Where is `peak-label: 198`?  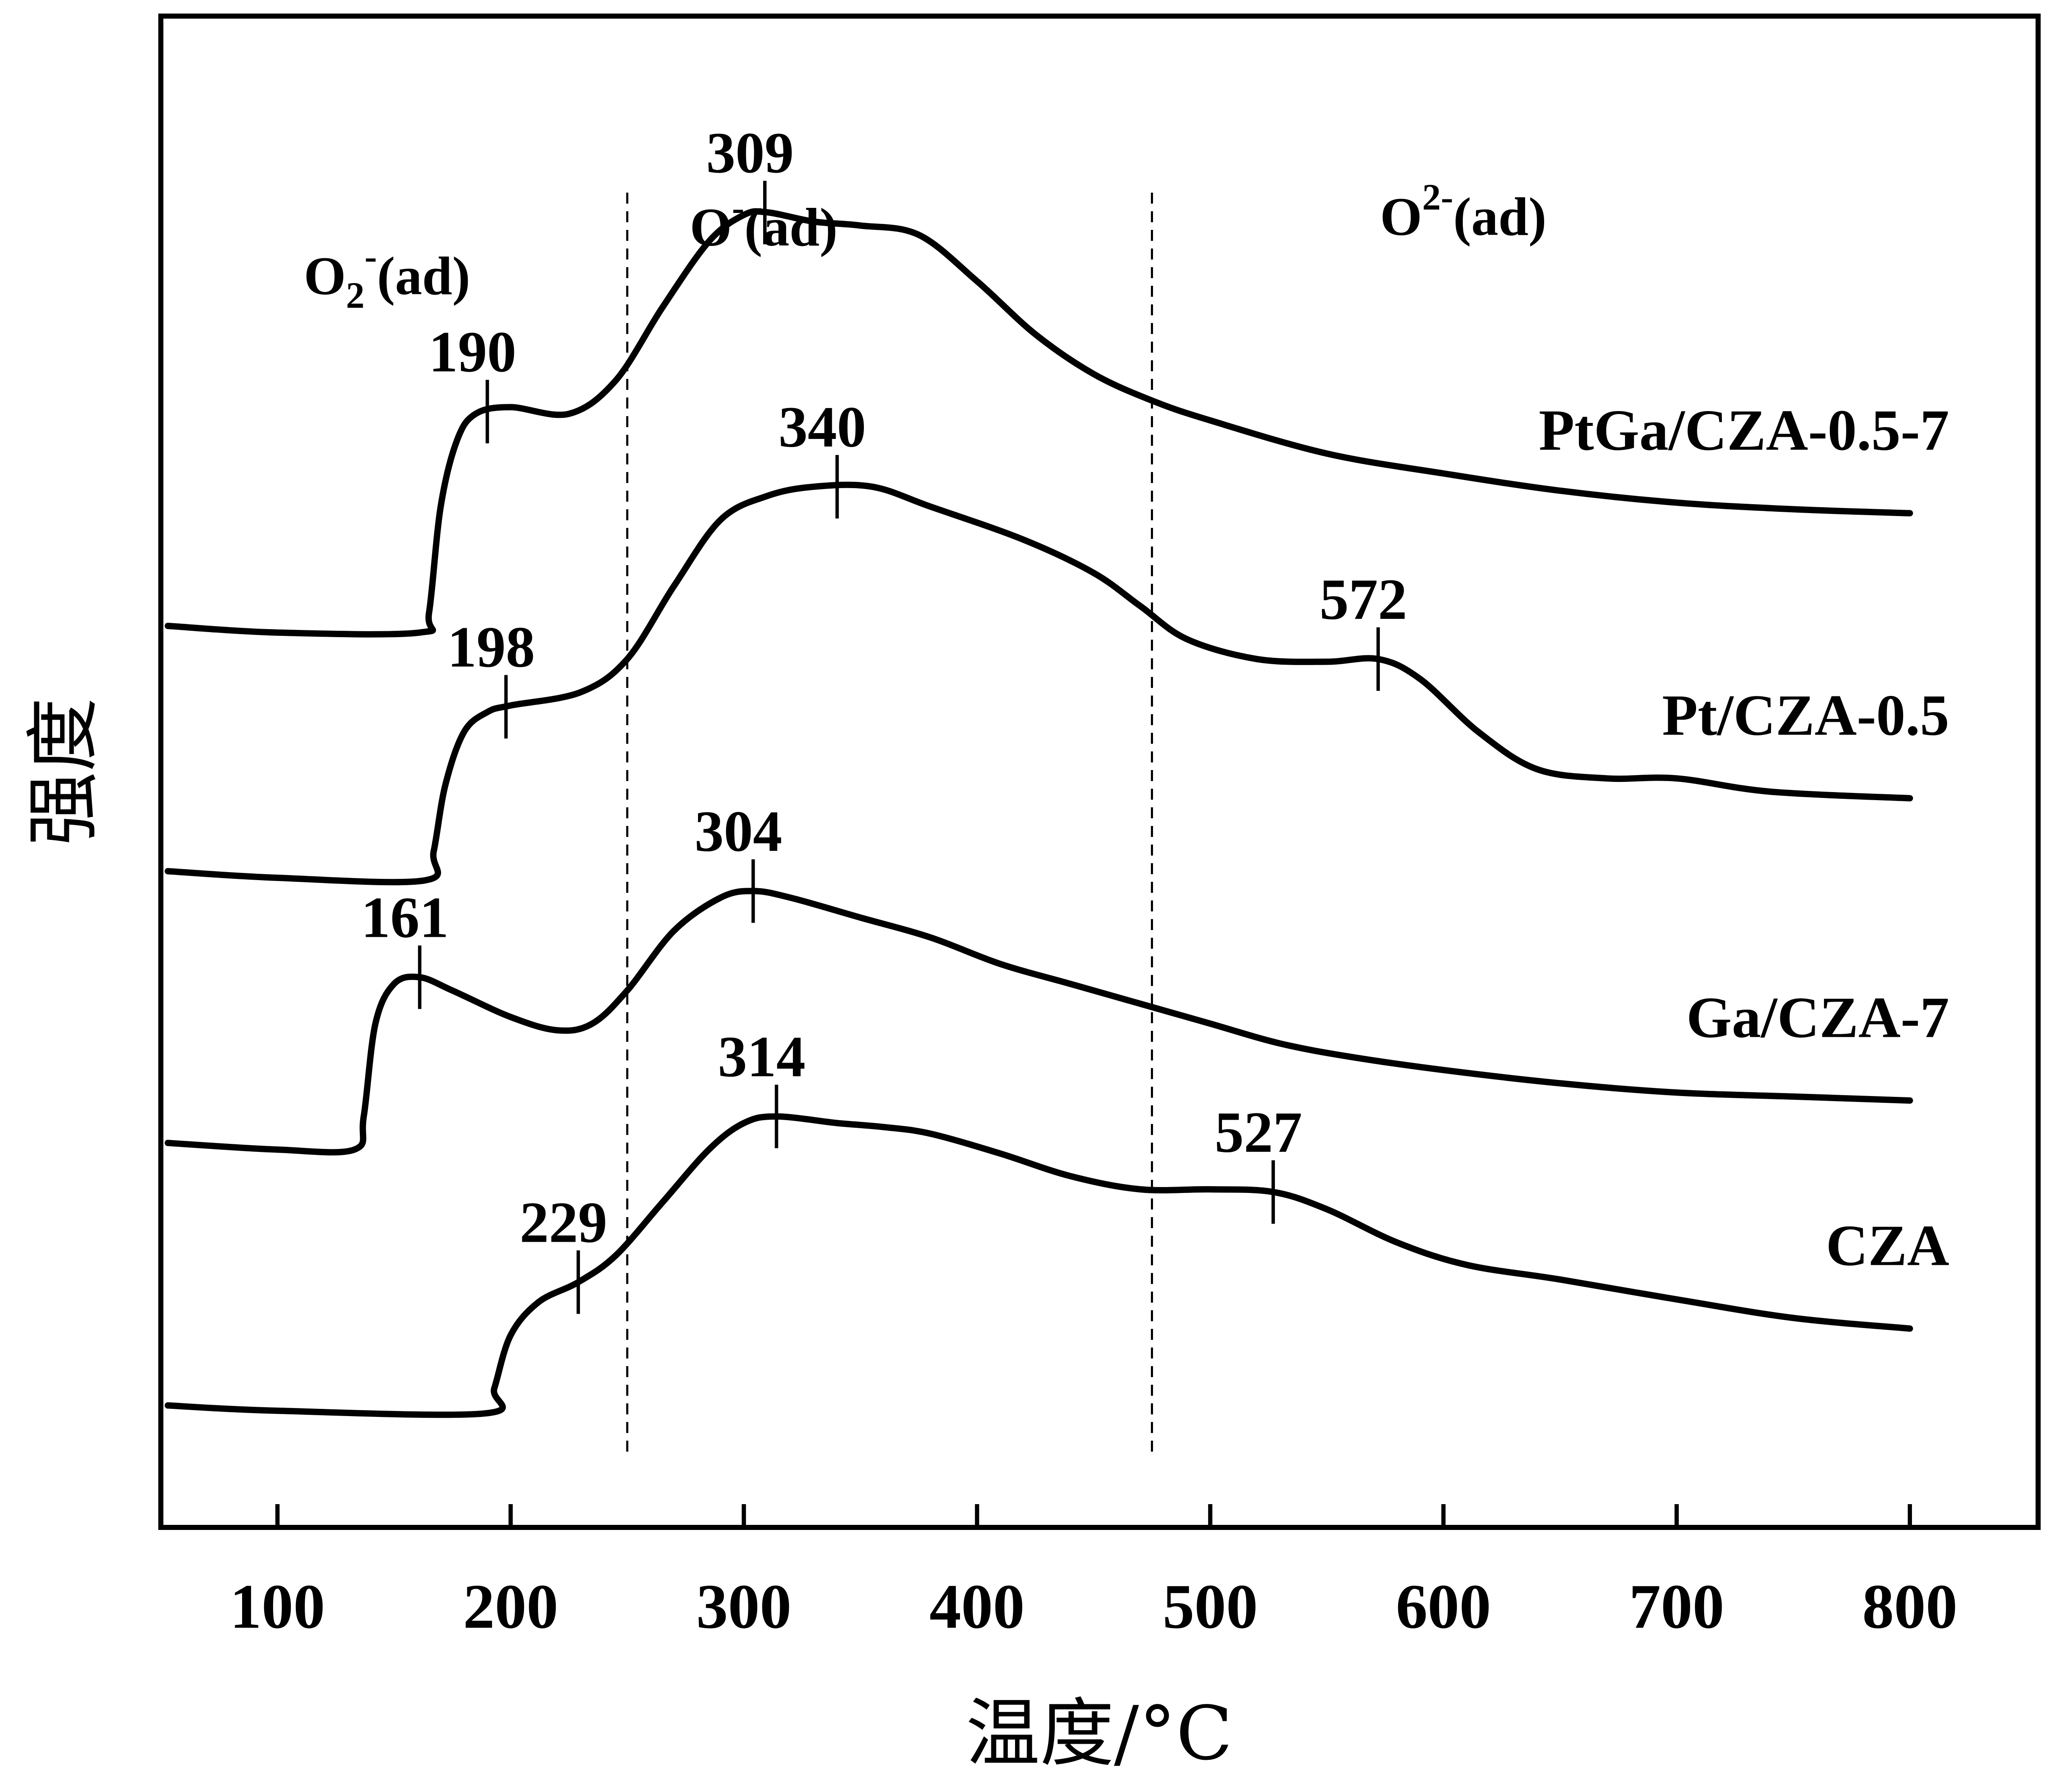
peak-label: 198 is located at coordinates (491, 647).